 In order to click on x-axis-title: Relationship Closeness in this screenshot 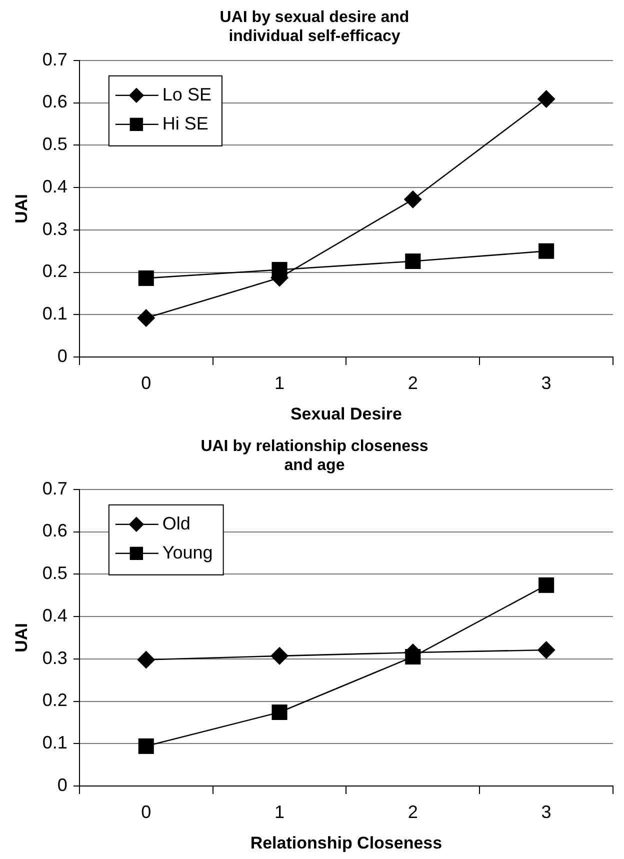, I will do `click(346, 842)`.